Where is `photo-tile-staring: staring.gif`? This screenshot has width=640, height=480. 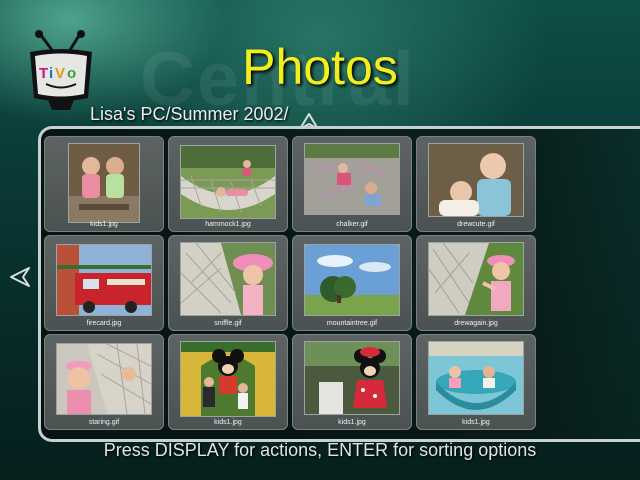 photo-tile-staring: staring.gif is located at coordinates (104, 382).